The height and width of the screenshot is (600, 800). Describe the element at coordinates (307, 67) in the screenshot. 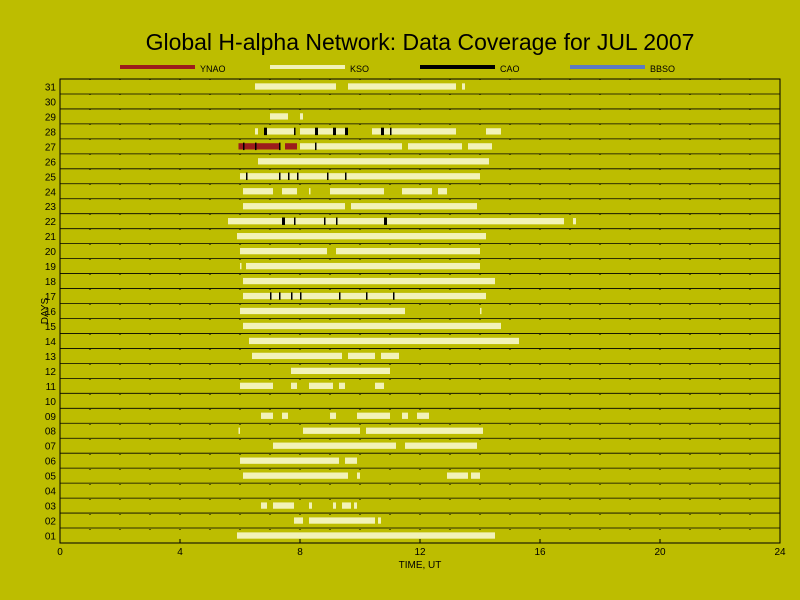

I see `legend-swatch-kso` at that location.